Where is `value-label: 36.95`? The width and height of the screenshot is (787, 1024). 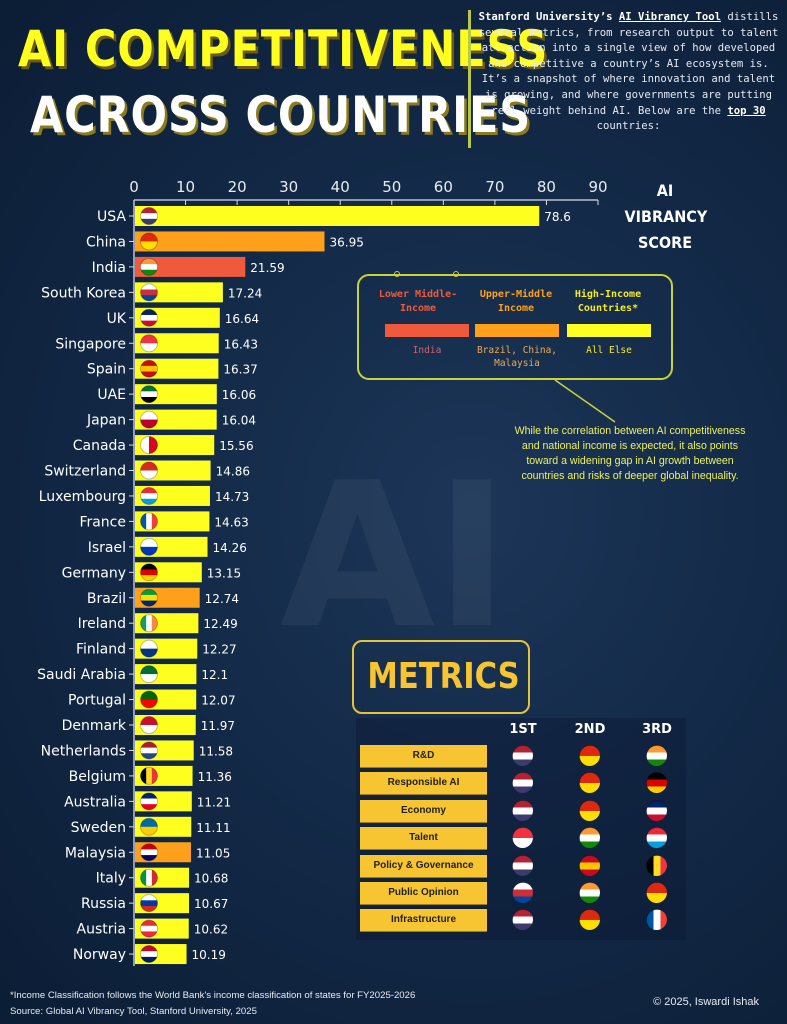
value-label: 36.95 is located at coordinates (346, 242).